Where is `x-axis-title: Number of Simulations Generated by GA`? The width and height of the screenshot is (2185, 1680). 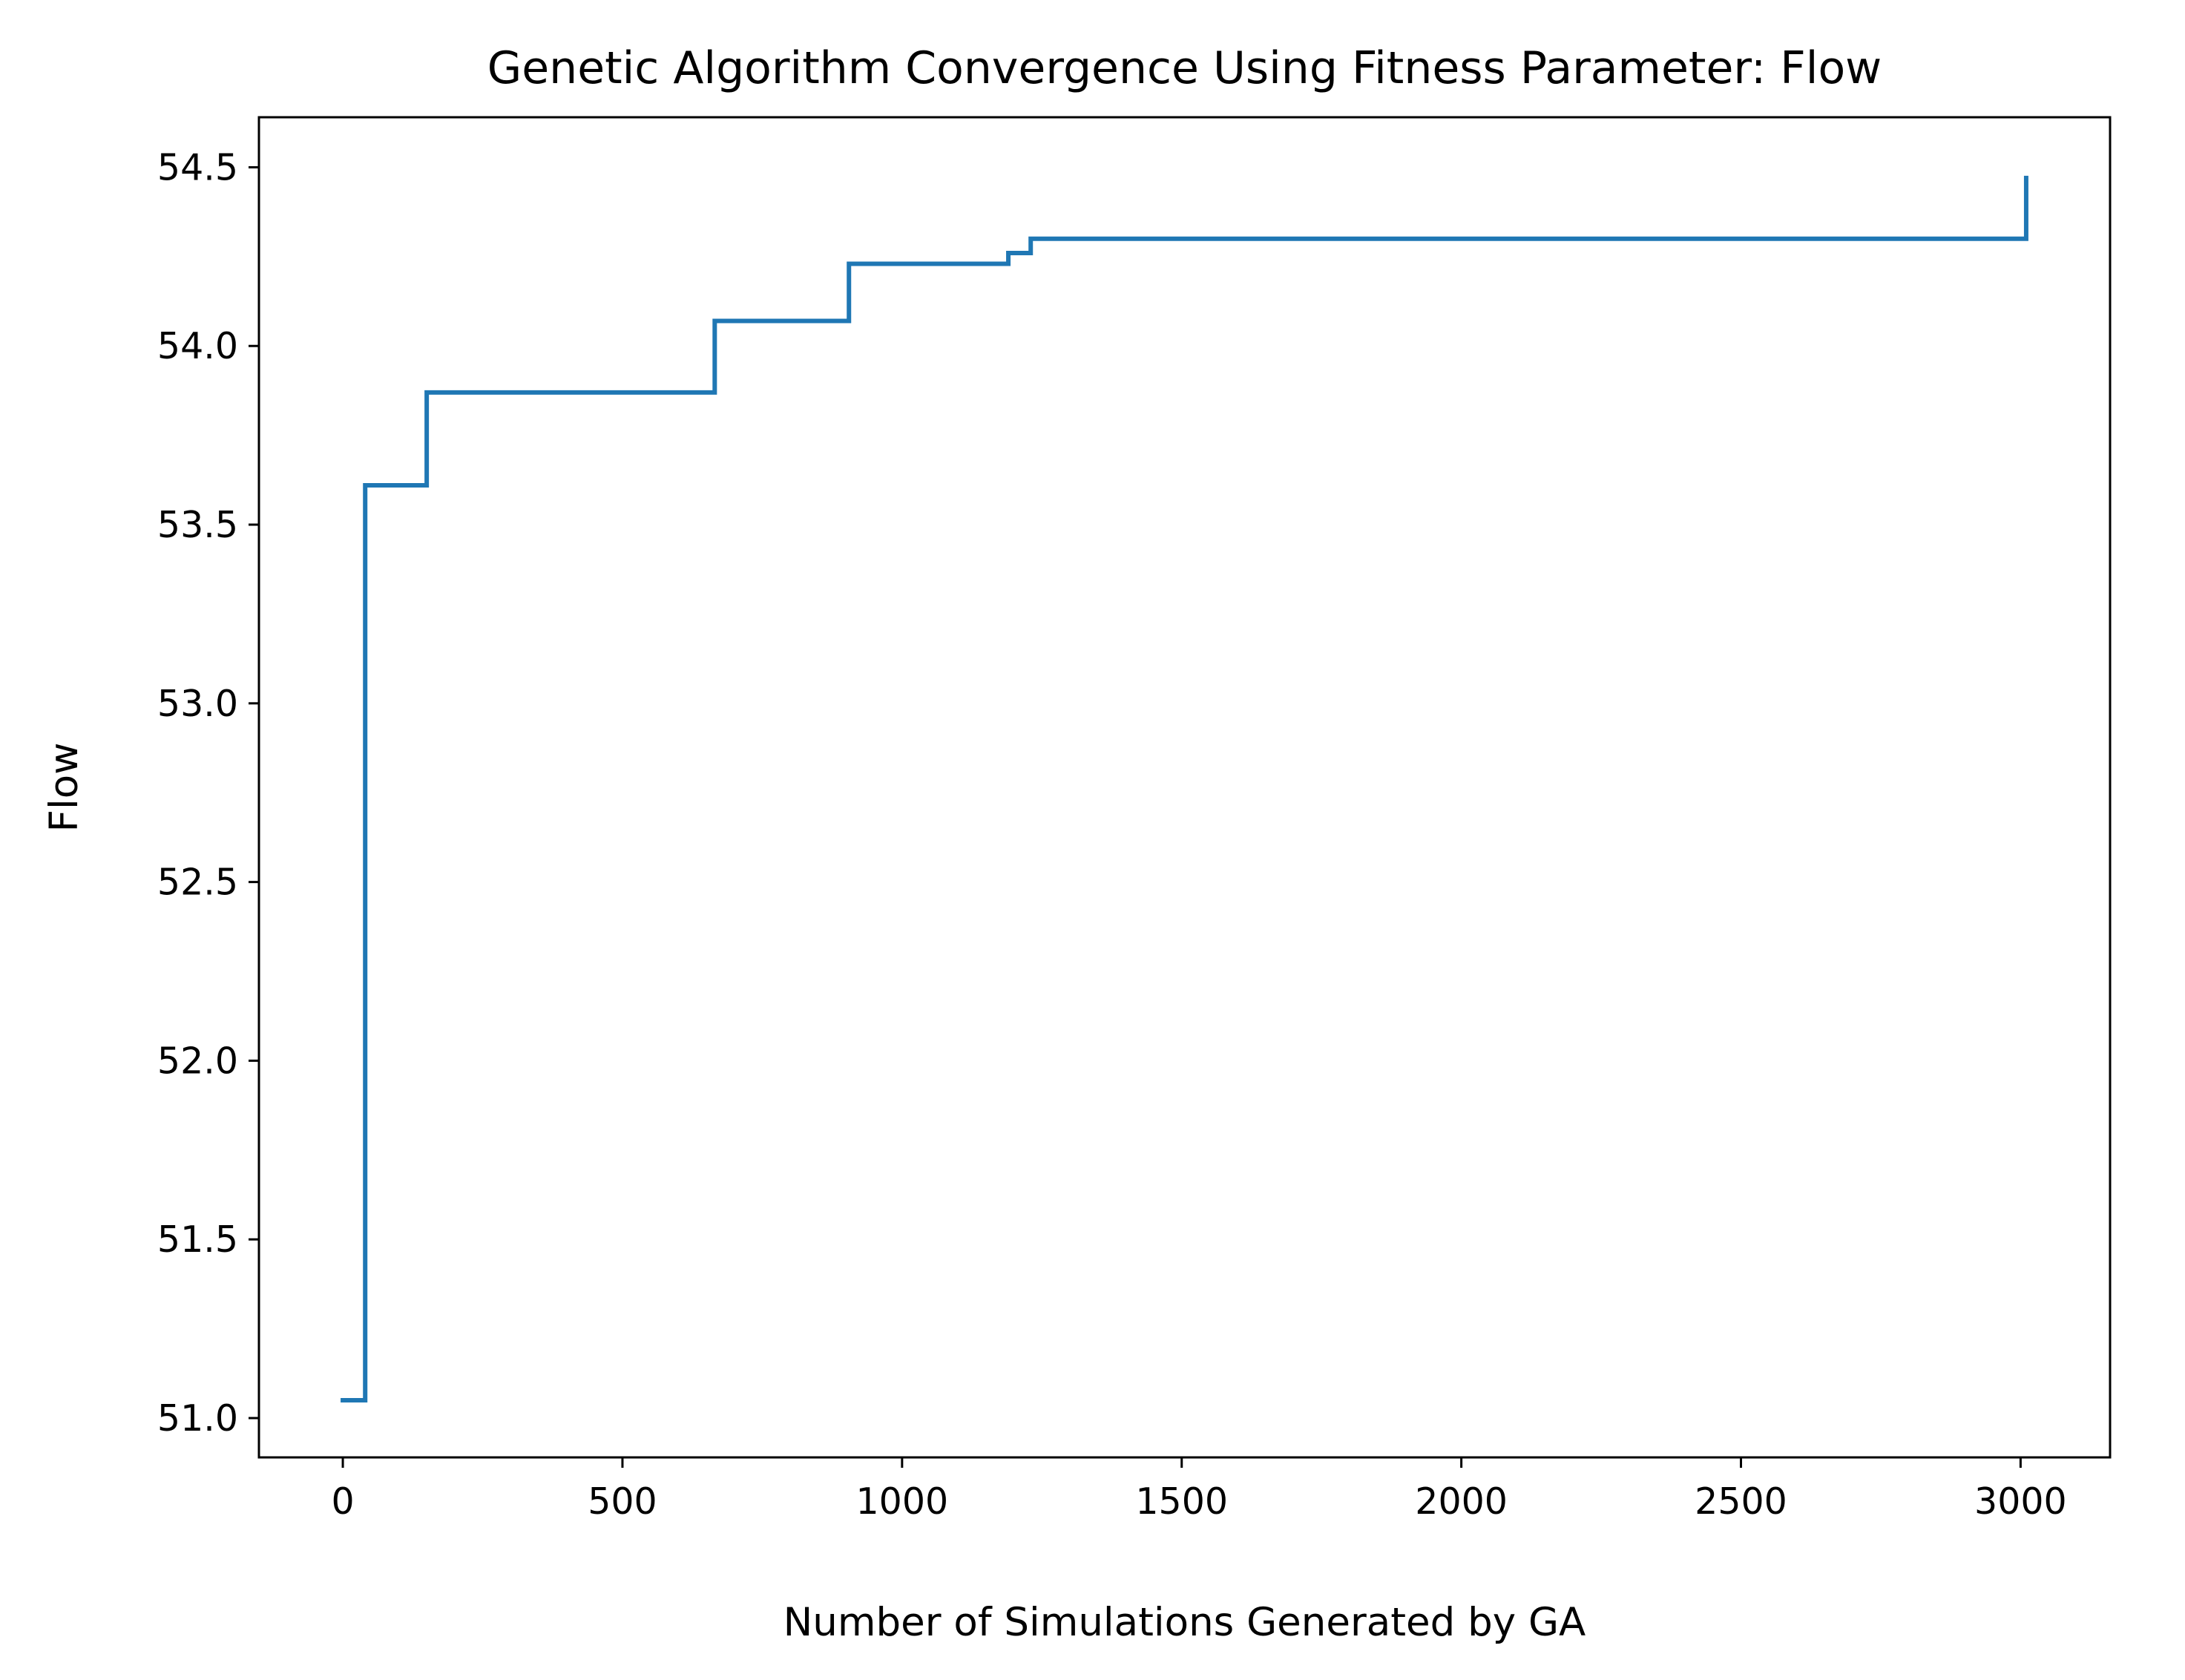
x-axis-title: Number of Simulations Generated by GA is located at coordinates (1184, 1623).